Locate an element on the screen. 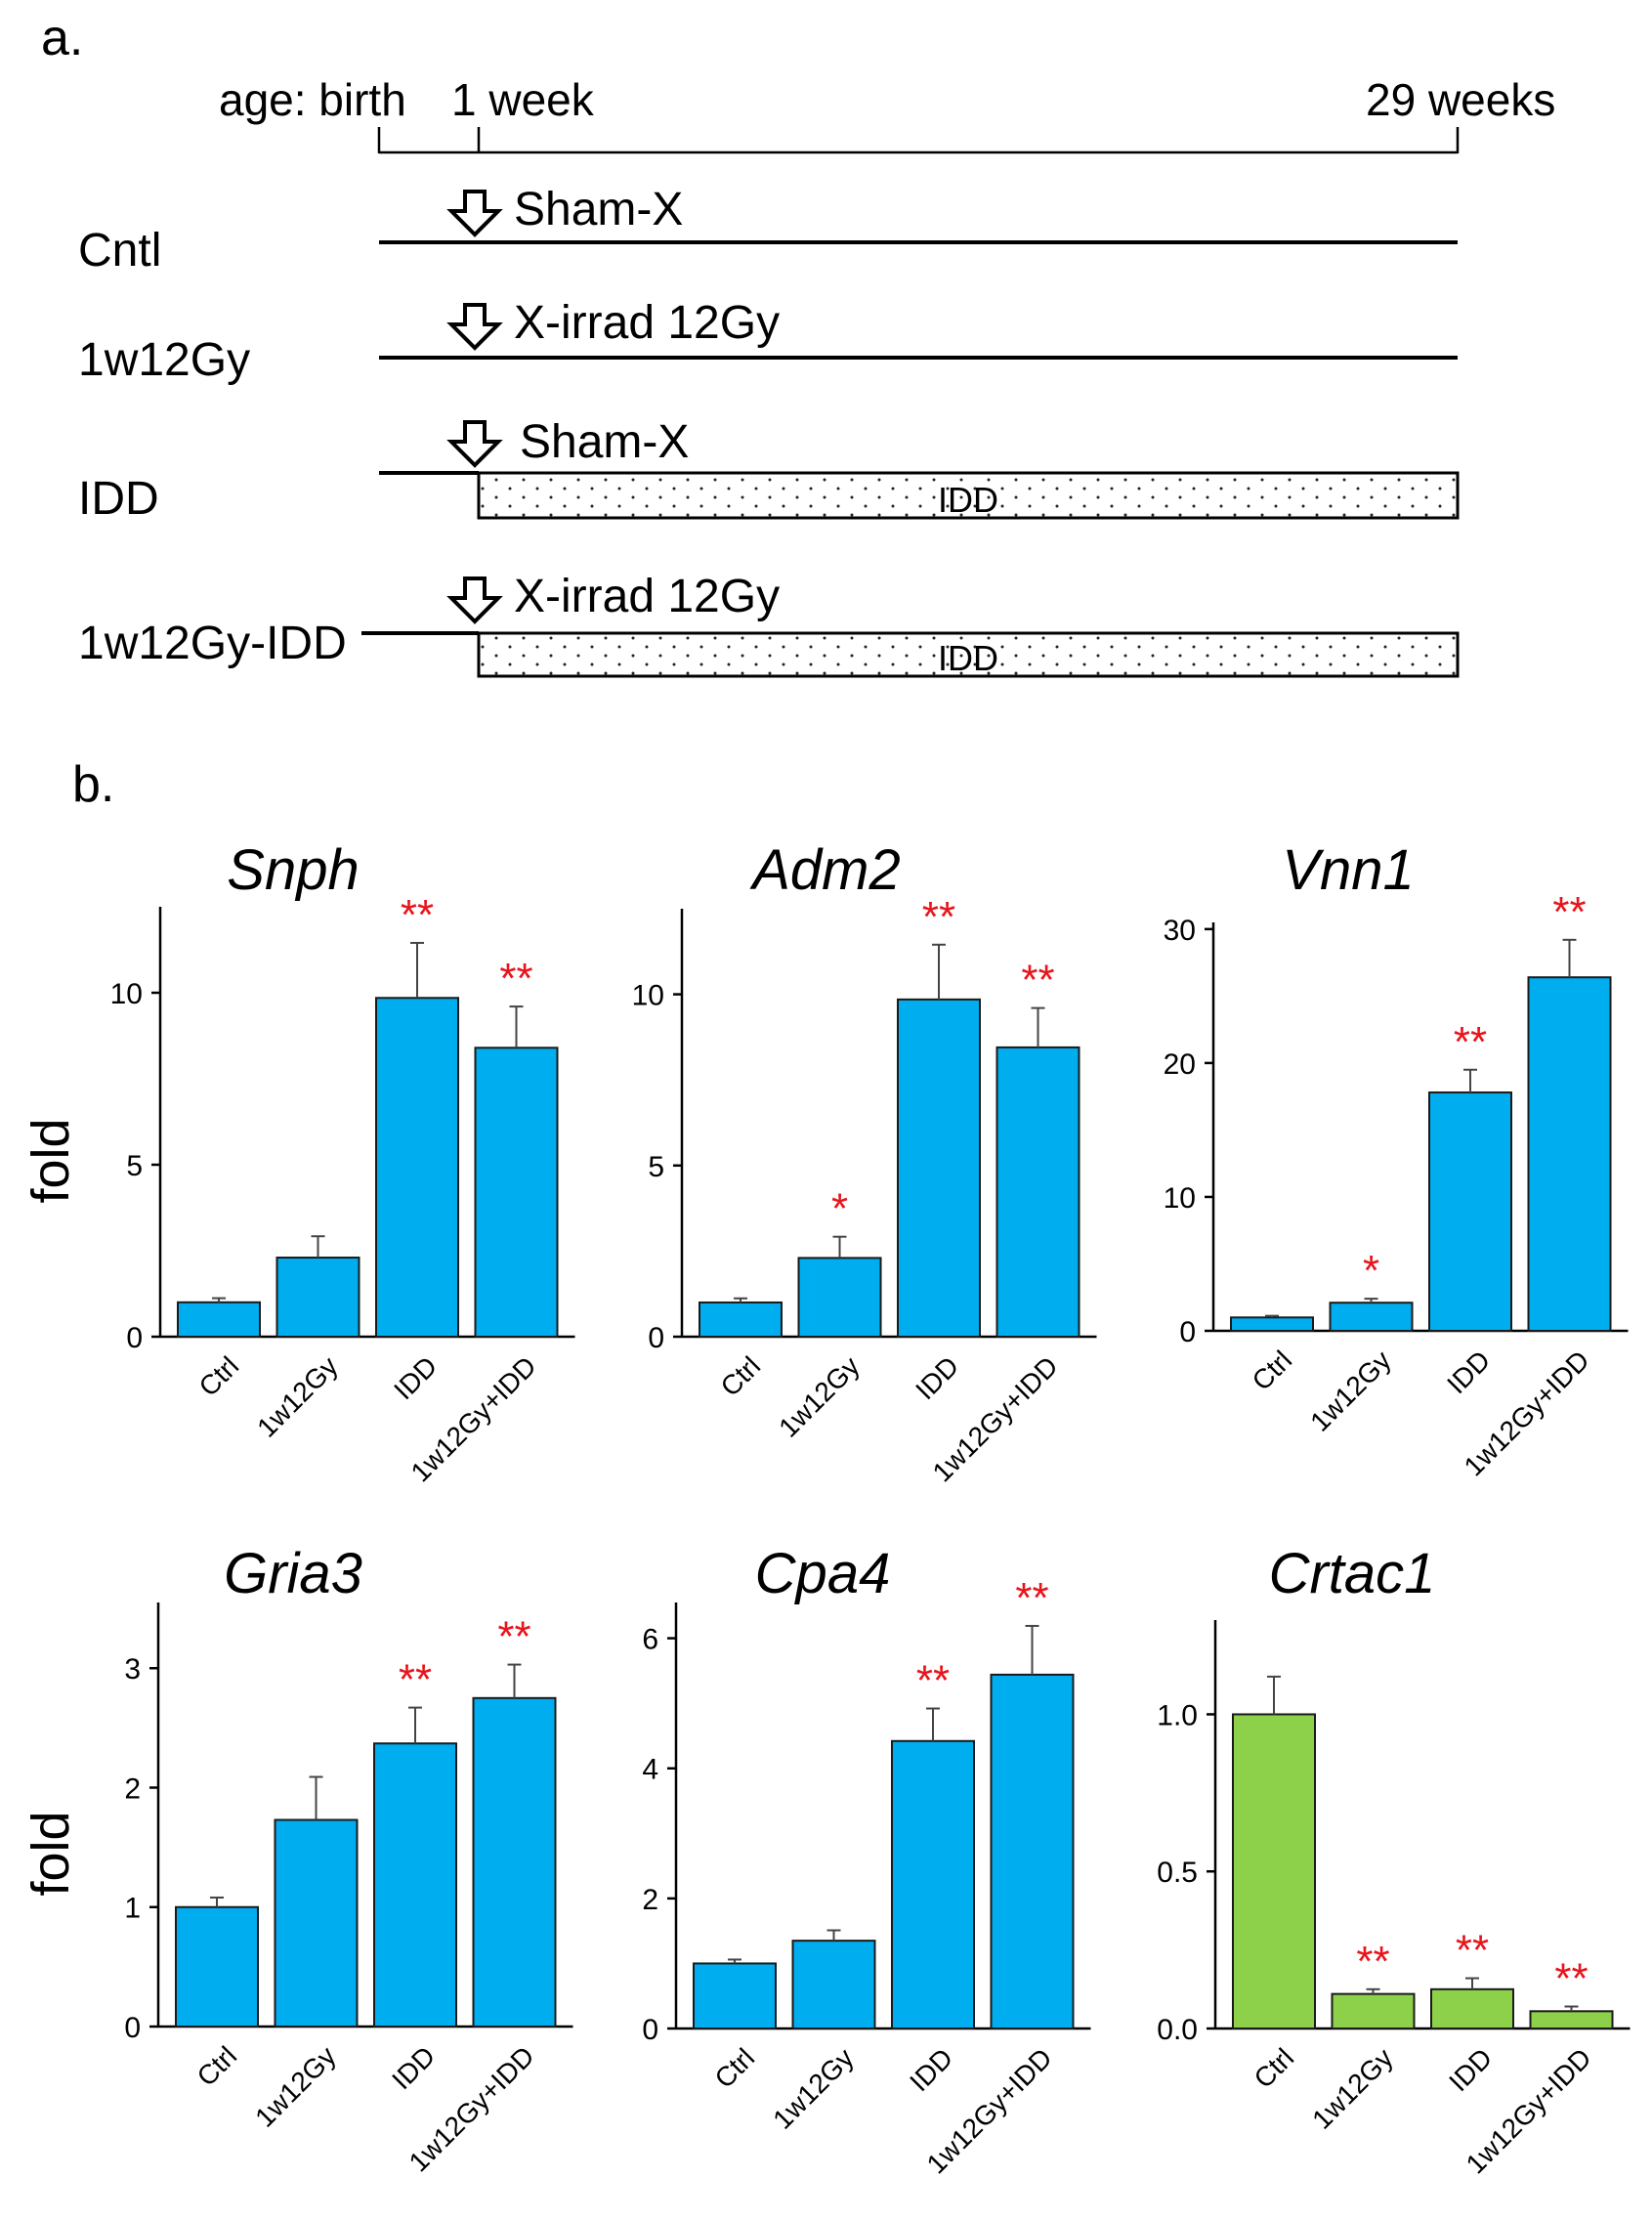  chart-title: Adm2 is located at coordinates (825, 870).